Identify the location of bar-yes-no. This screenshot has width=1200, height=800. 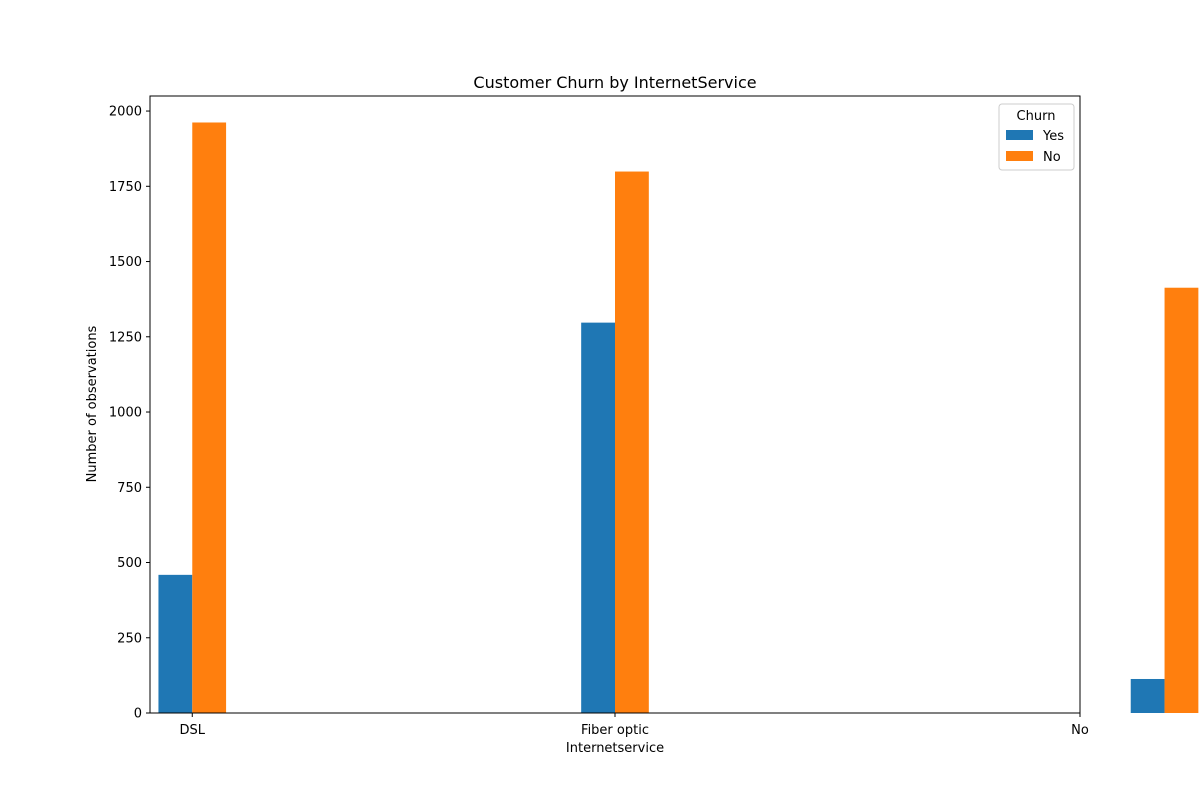
(1147, 695).